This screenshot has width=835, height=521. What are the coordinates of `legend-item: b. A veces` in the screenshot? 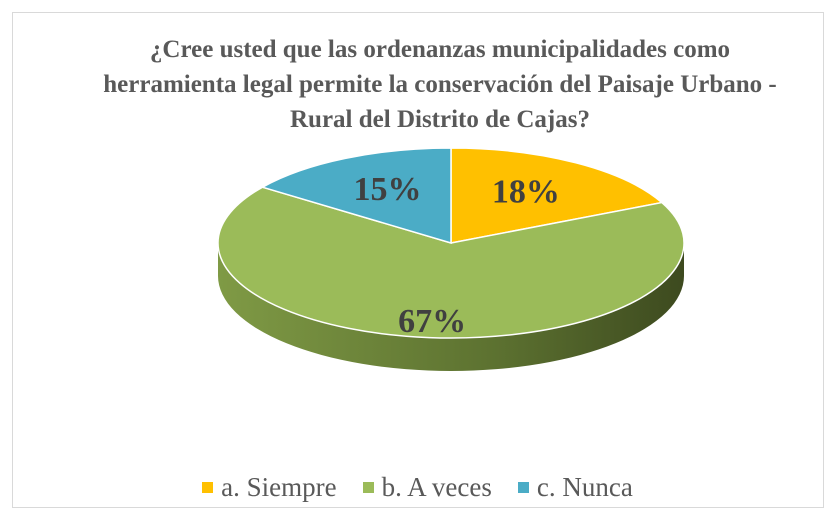 It's located at (427, 487).